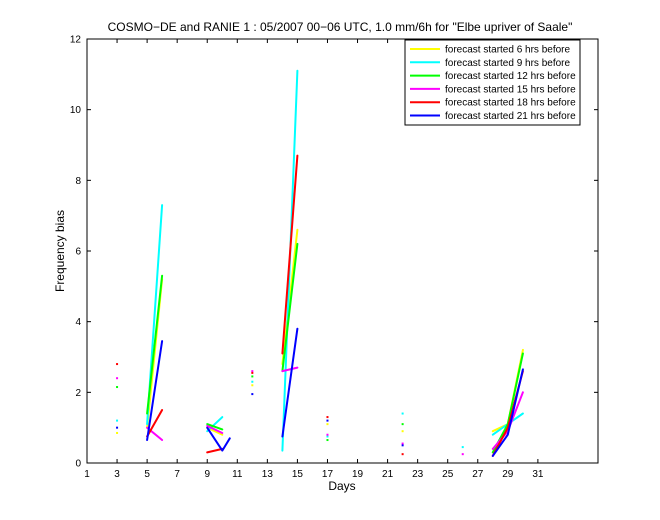  I want to click on legend-label: forecast started 15 hrs before, so click(510, 89).